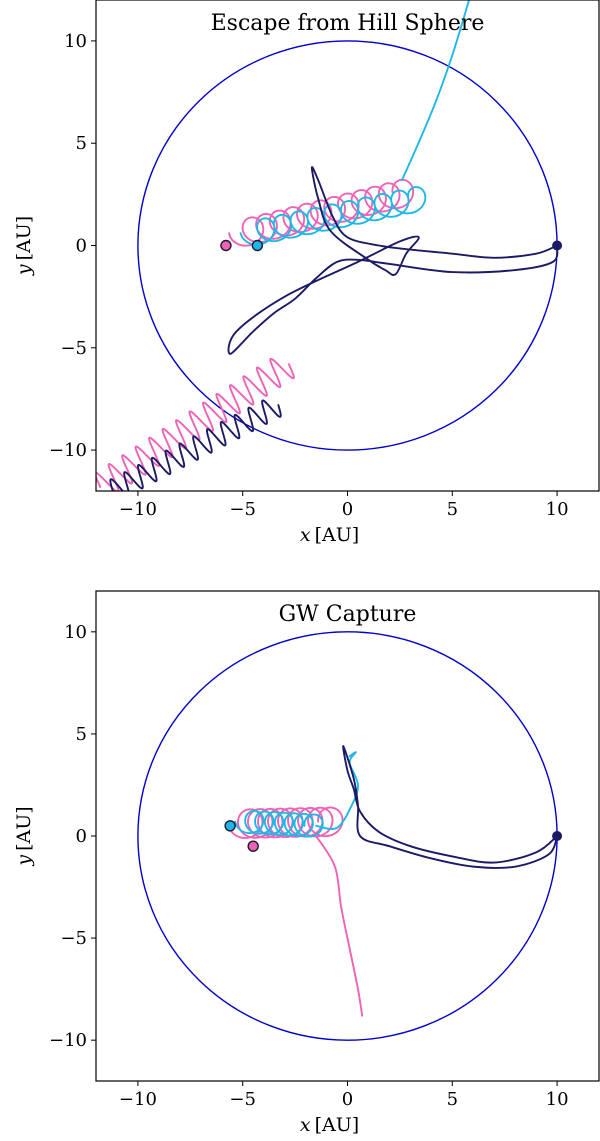  What do you see at coordinates (436, 90) in the screenshot?
I see `escape-line` at bounding box center [436, 90].